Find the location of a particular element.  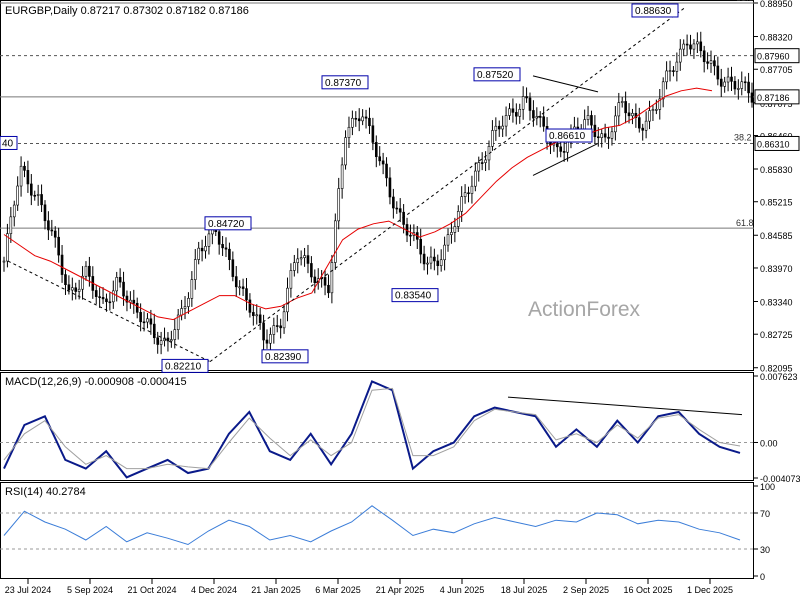

price-y-tick-label: 0.88950 is located at coordinates (776, 4).